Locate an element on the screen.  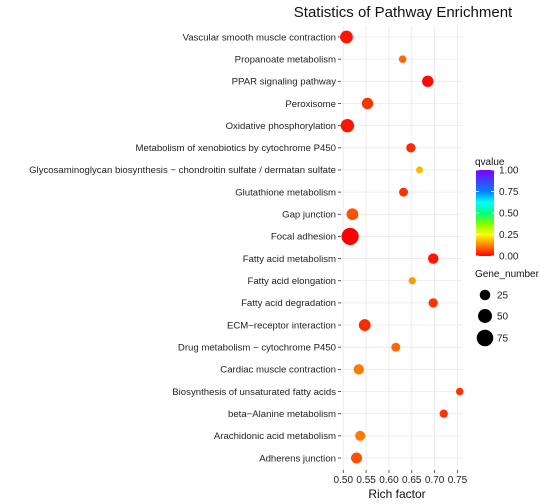
category-label: Focal adhesion is located at coordinates (303, 237).